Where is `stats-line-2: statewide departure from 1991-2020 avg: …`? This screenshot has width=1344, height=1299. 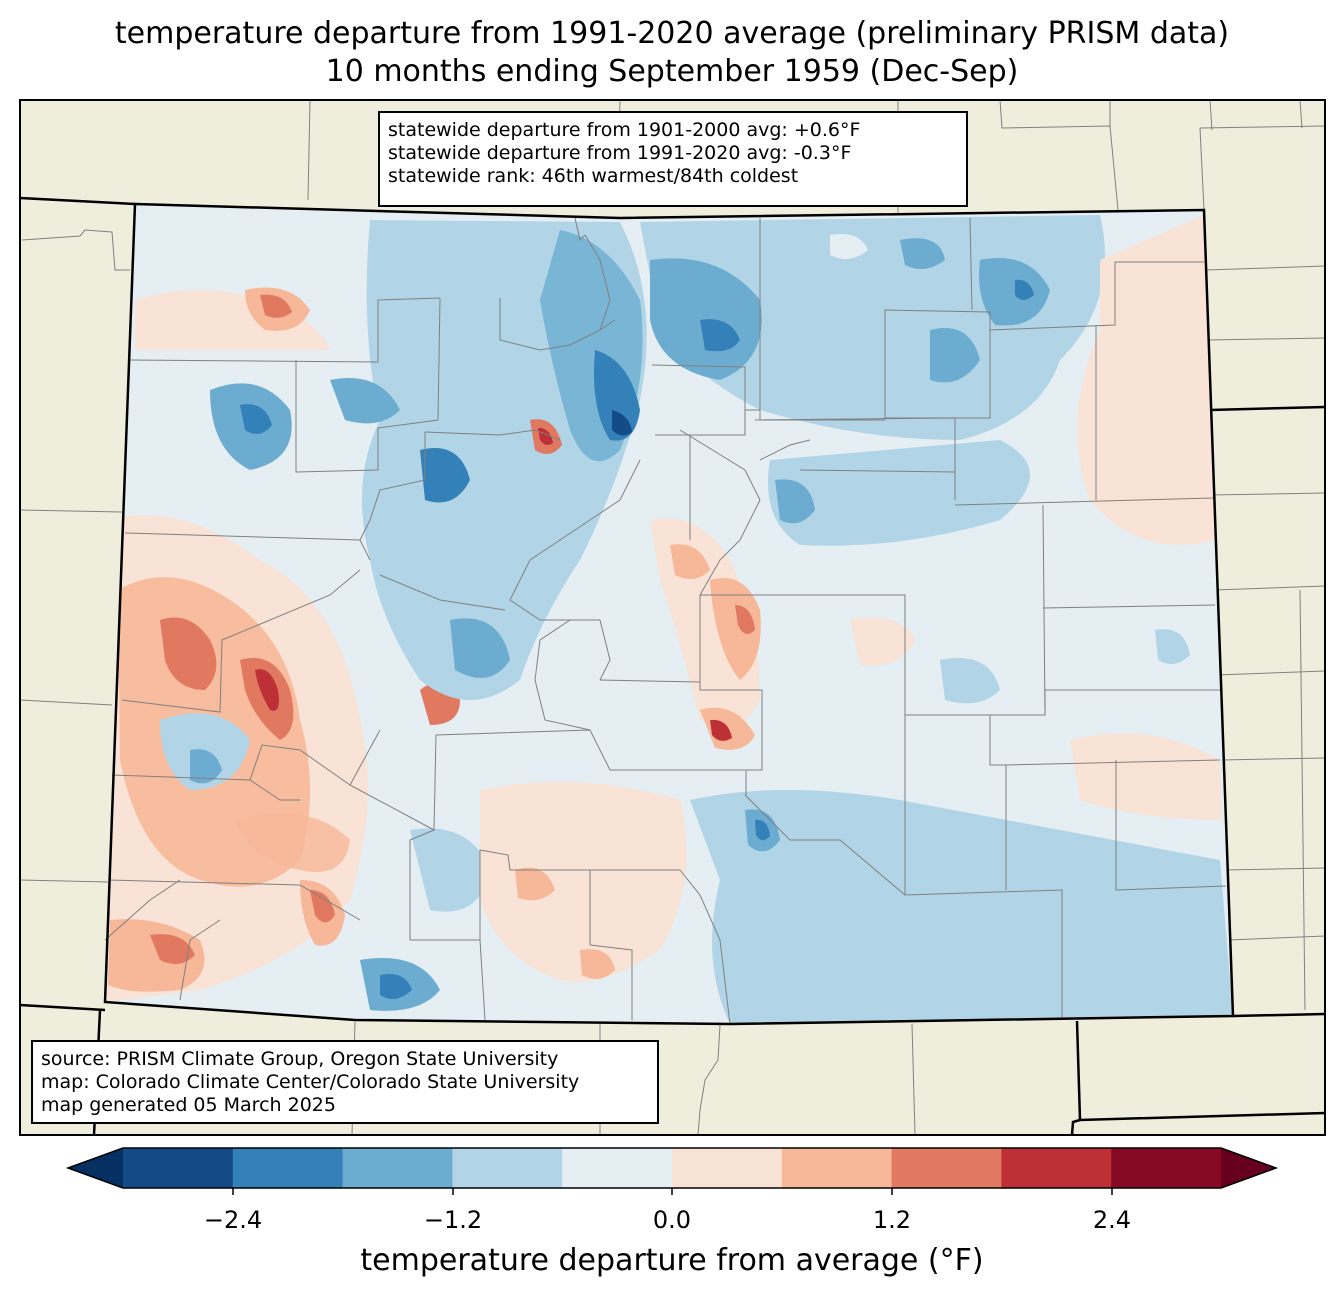 stats-line-2: statewide departure from 1991-2020 avg: … is located at coordinates (620, 153).